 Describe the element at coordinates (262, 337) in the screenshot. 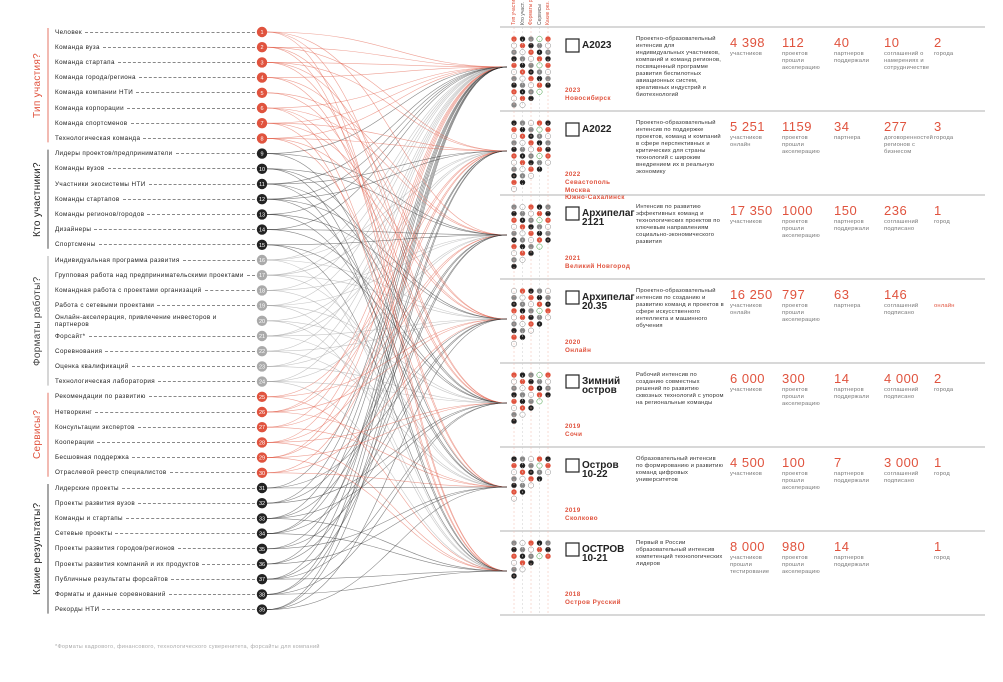

I see `item-number: 21` at that location.